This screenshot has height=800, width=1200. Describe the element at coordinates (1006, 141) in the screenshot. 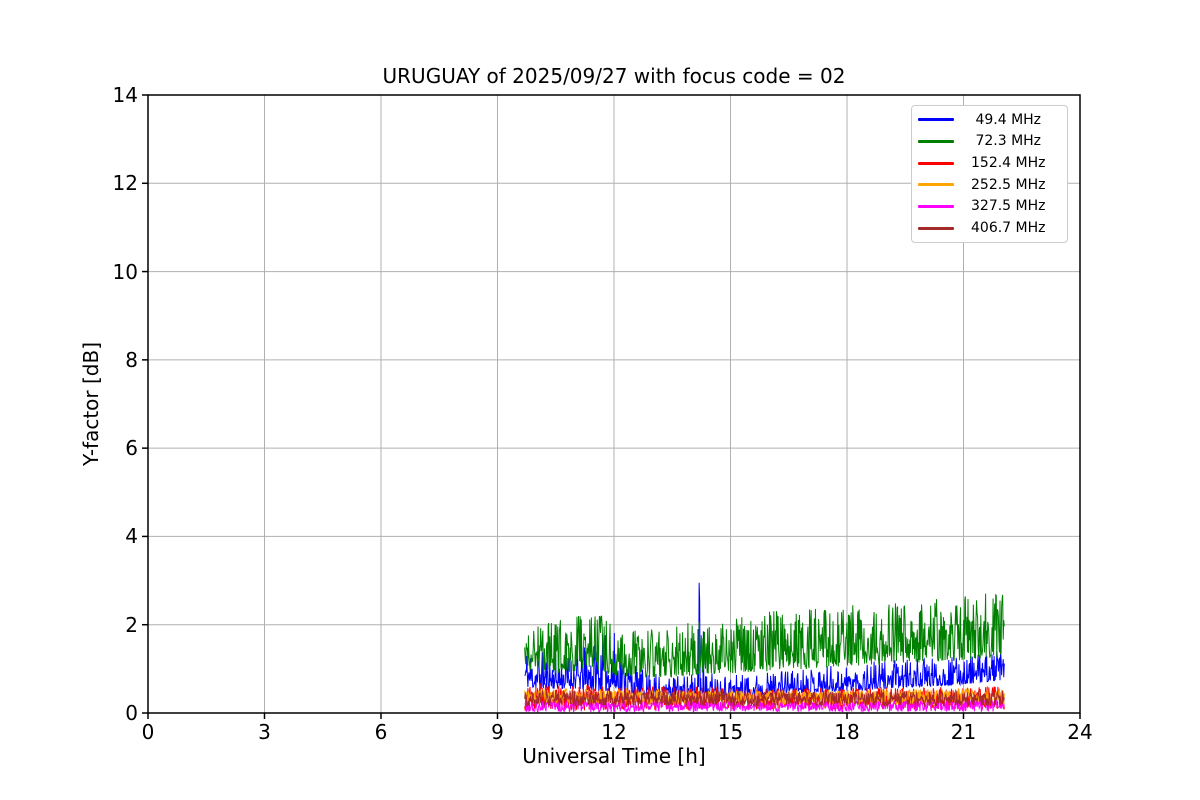

I see `legend-label: 72.3 MHz` at that location.